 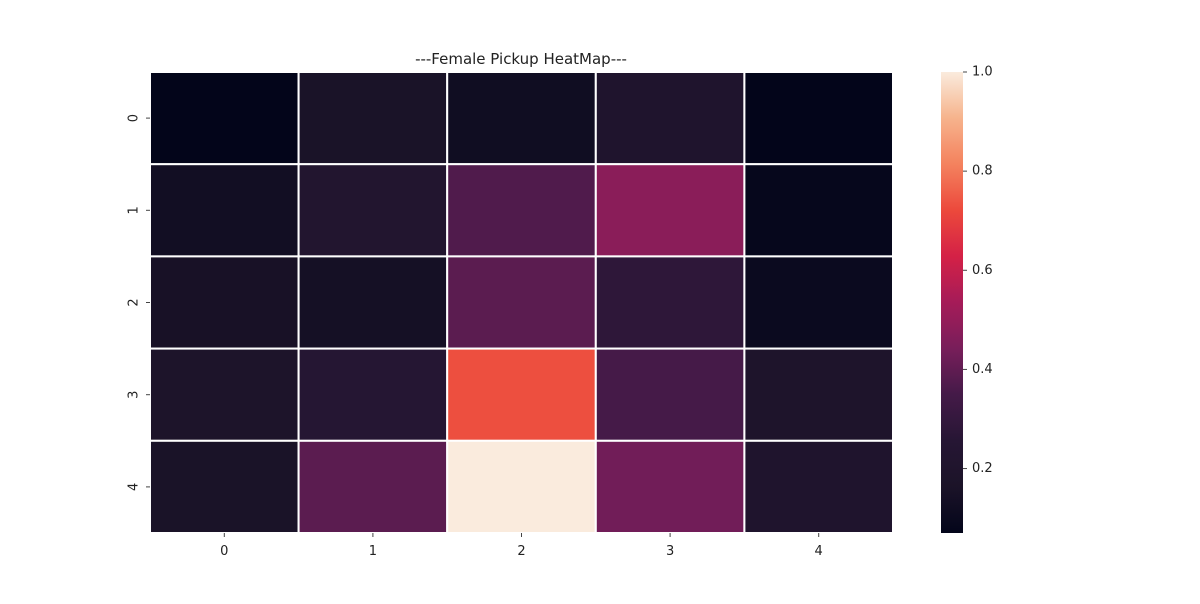 I want to click on colorbar-tick-label-4: 1.0, so click(x=982, y=72).